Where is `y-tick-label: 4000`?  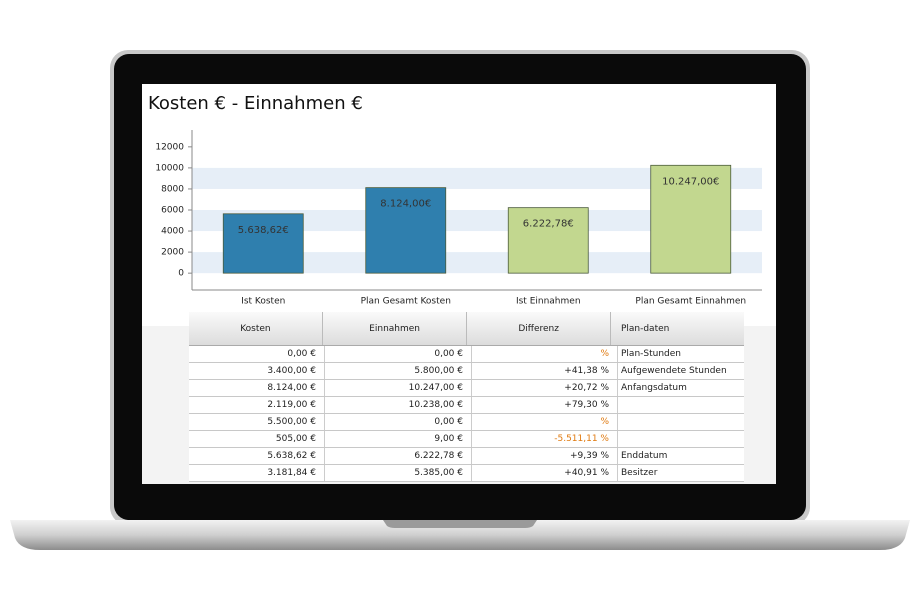 y-tick-label: 4000 is located at coordinates (172, 232).